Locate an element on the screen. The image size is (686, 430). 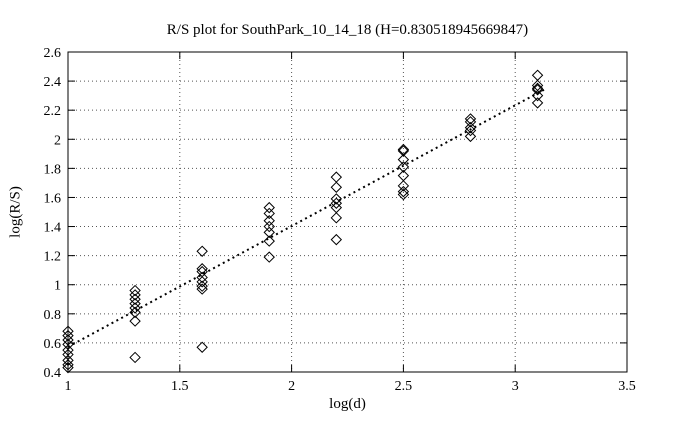
y-tick-label: 1.4 is located at coordinates (53, 228).